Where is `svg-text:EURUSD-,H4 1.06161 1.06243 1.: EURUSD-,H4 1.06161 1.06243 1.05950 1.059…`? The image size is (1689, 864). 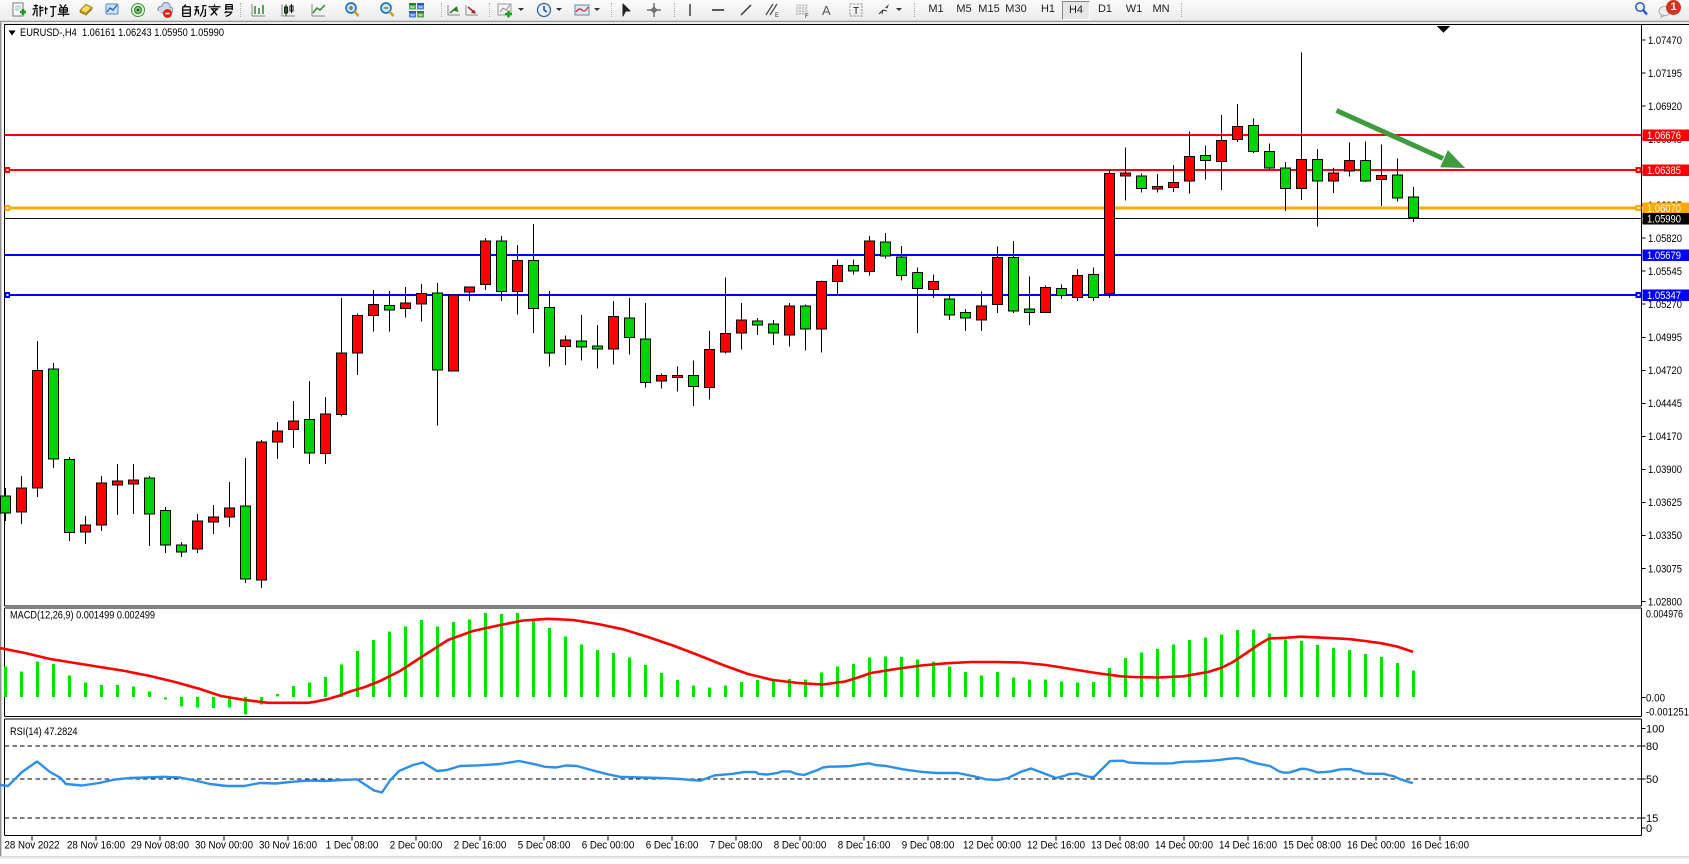
svg-text:EURUSD-,H4 1.06161 1.06243 1.: EURUSD-,H4 1.06161 1.06243 1.05950 1.059… is located at coordinates (122, 33).